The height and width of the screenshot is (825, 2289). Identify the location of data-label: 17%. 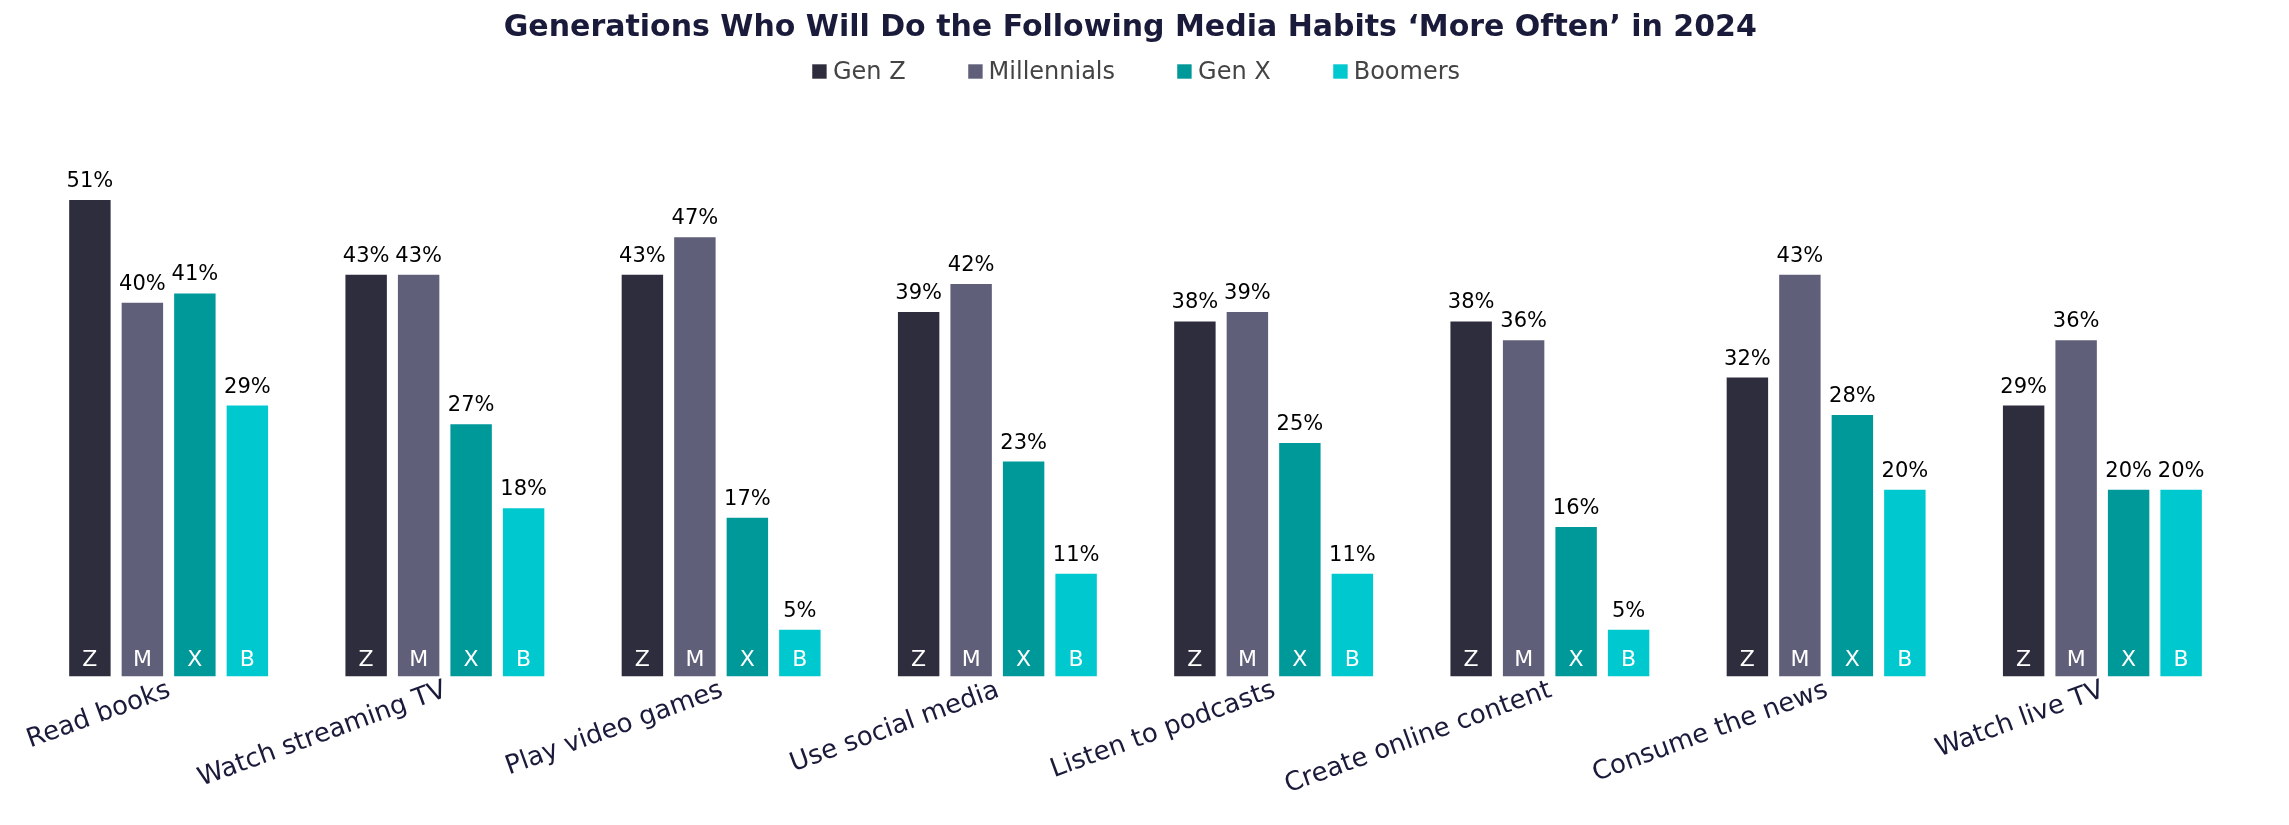
(747, 497).